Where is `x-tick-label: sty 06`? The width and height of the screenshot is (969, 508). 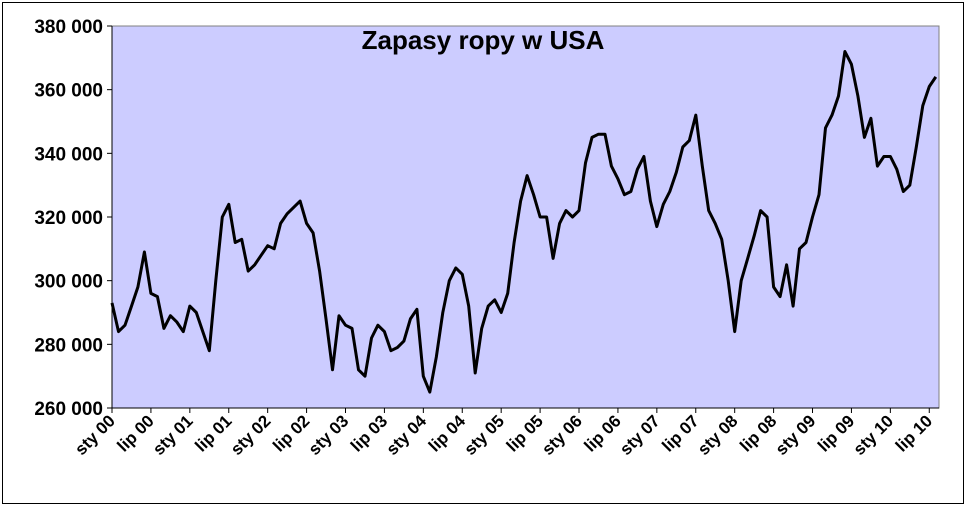 x-tick-label: sty 06 is located at coordinates (562, 435).